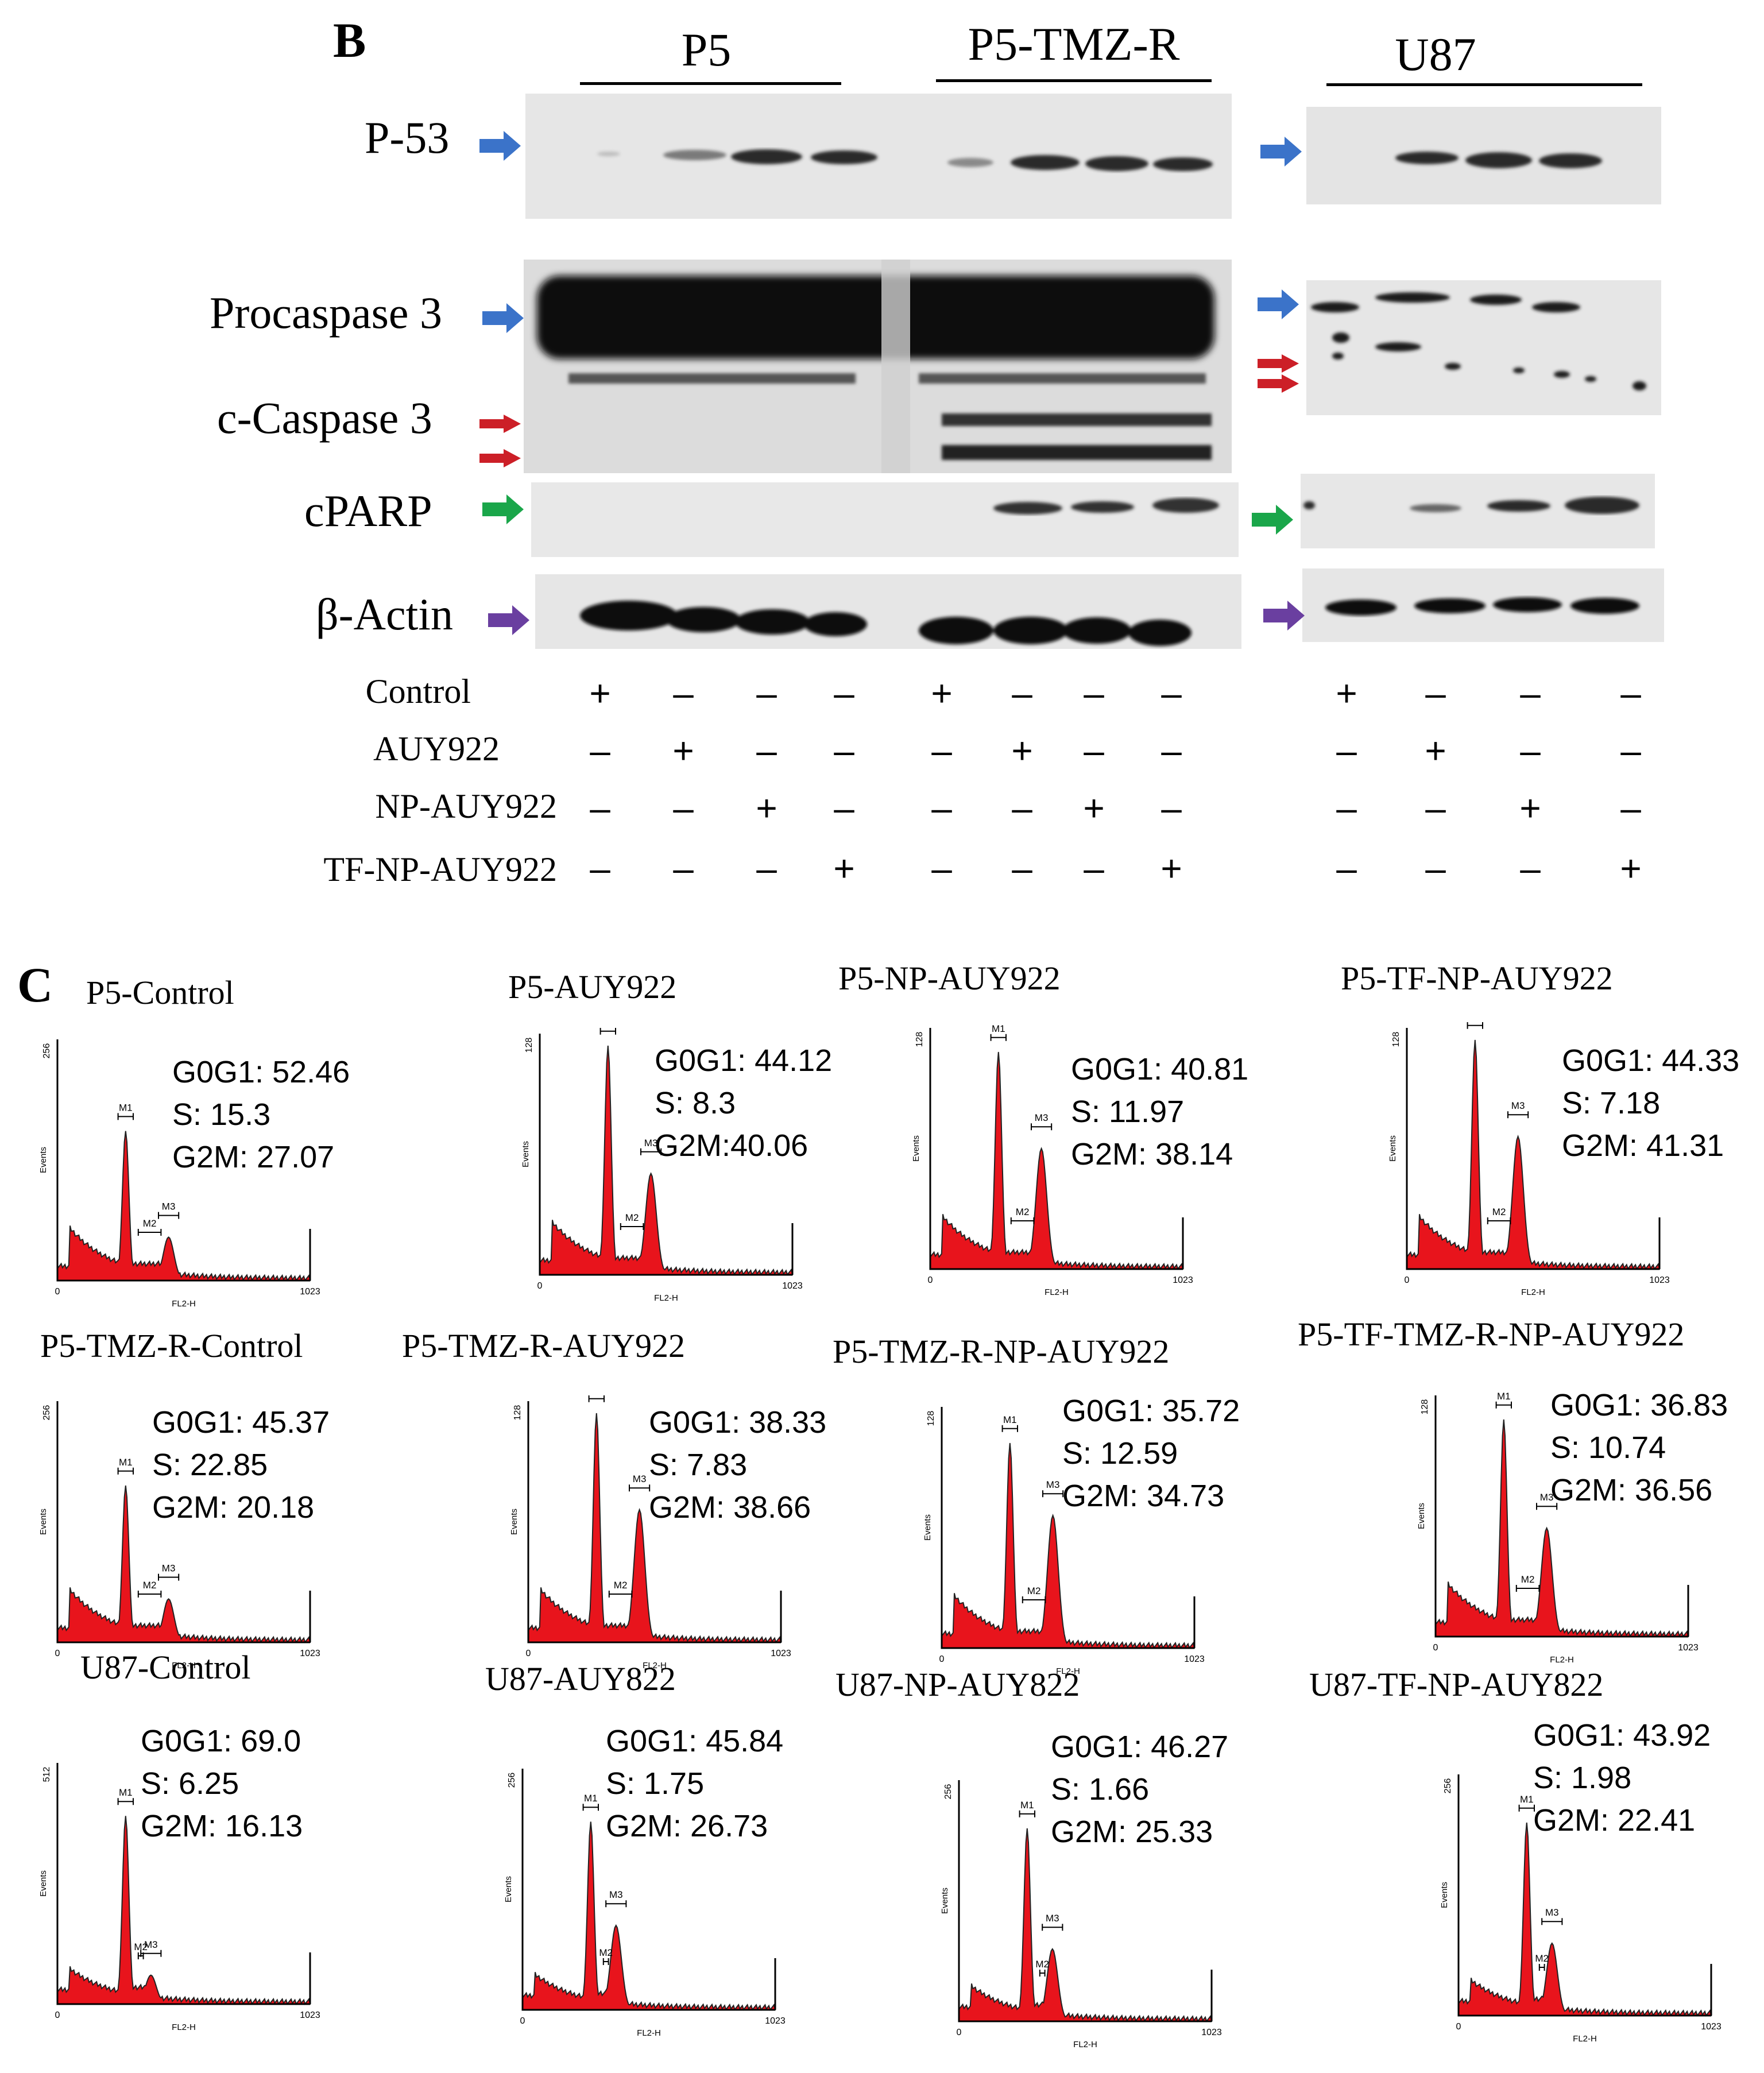  Describe the element at coordinates (1152, 1154) in the screenshot. I see `cell-cycle-stat: G2M: 38.14` at that location.